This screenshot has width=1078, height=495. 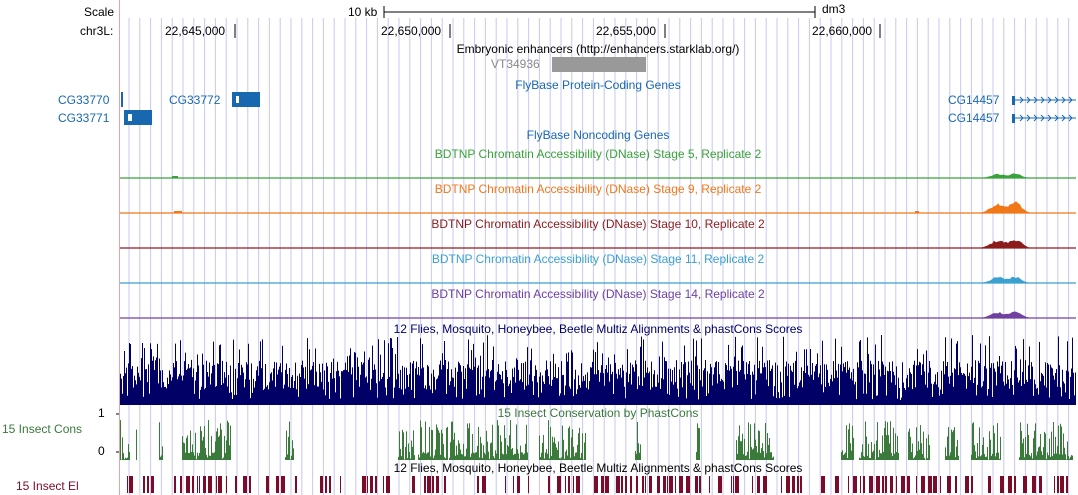 What do you see at coordinates (626, 31) in the screenshot?
I see `ruler-position: 22,655,000` at bounding box center [626, 31].